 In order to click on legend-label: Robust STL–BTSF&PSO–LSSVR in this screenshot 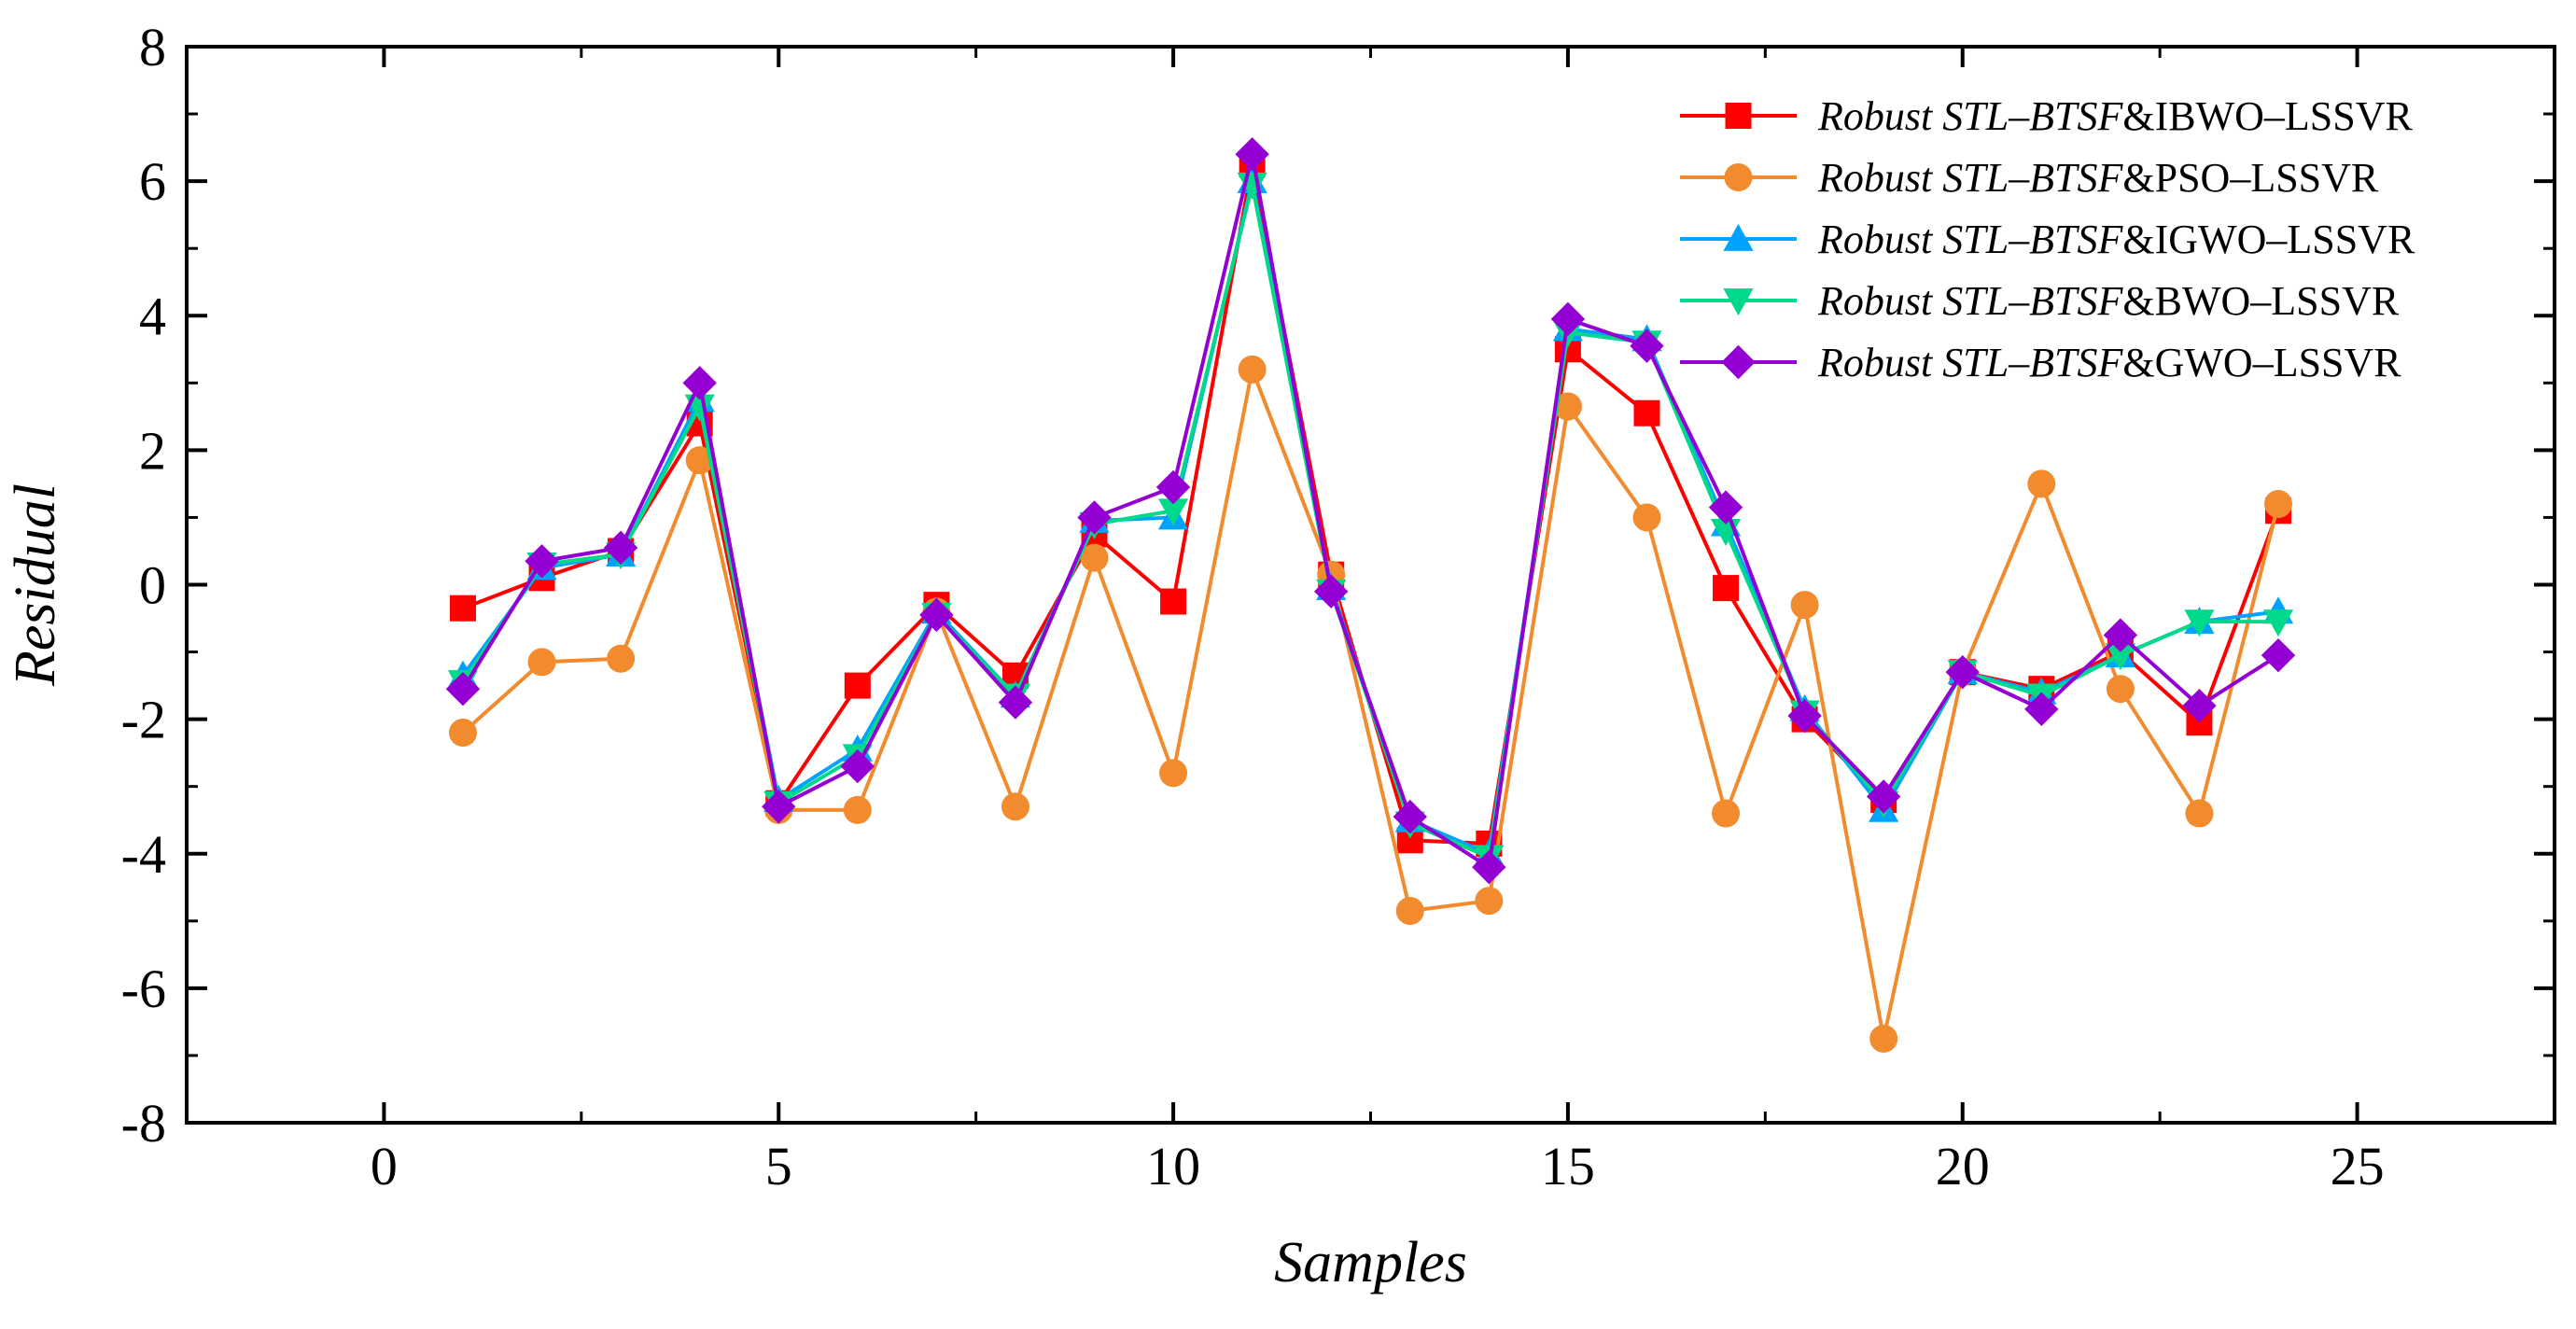, I will do `click(2098, 178)`.